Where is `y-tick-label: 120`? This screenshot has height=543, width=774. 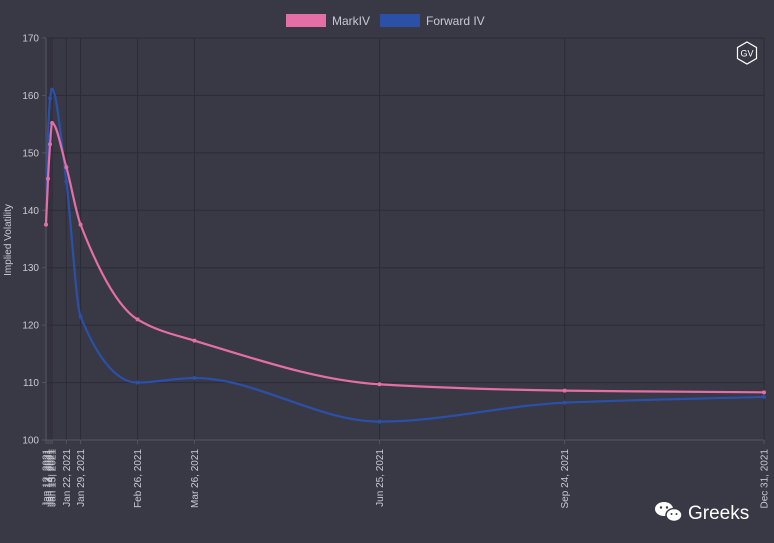
y-tick-label: 120 is located at coordinates (30, 326).